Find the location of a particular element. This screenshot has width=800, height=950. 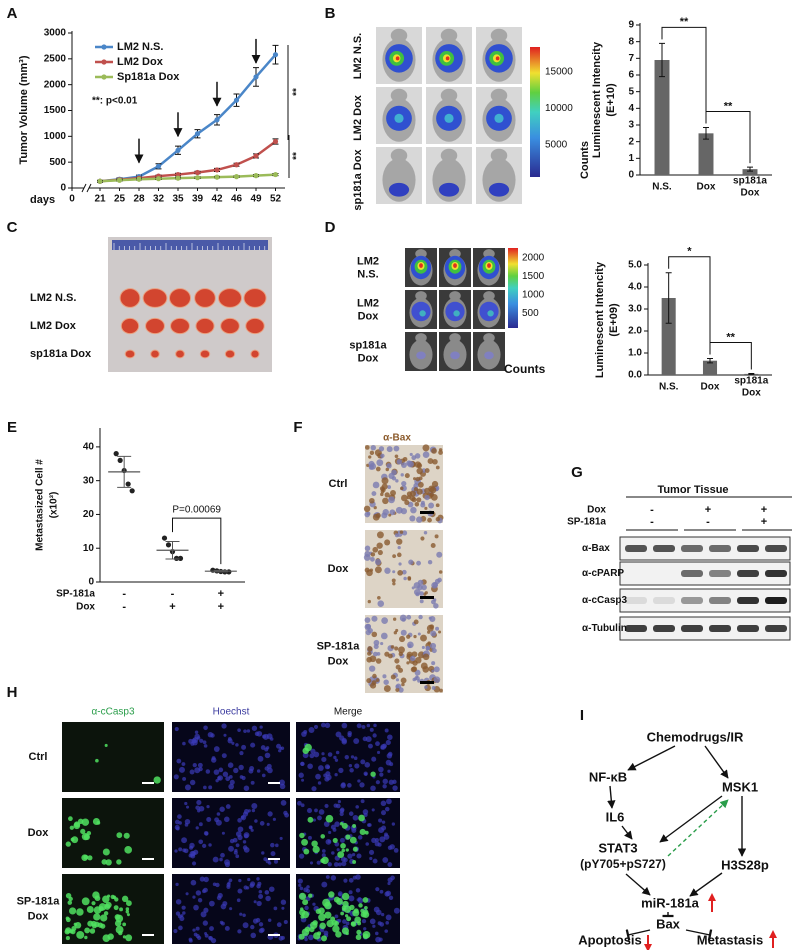

colorbar-tick-label: 15000 is located at coordinates (559, 71).